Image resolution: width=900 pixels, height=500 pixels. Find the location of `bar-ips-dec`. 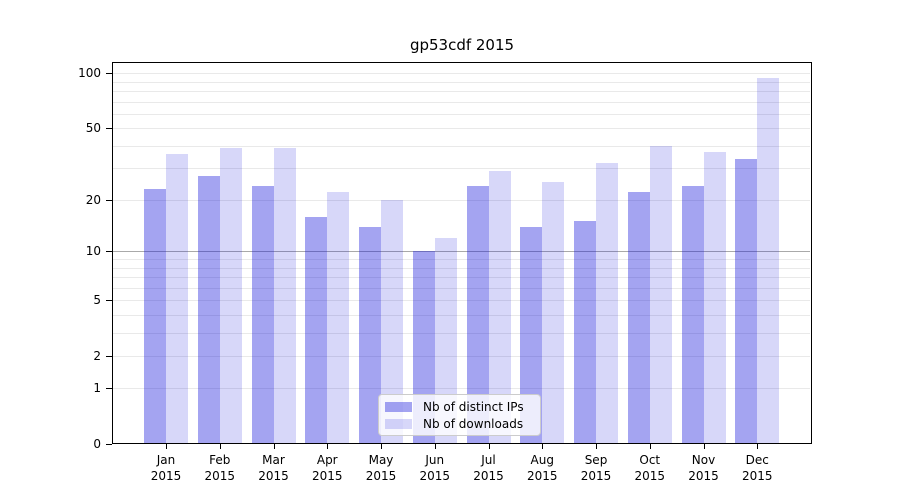

bar-ips-dec is located at coordinates (746, 301).